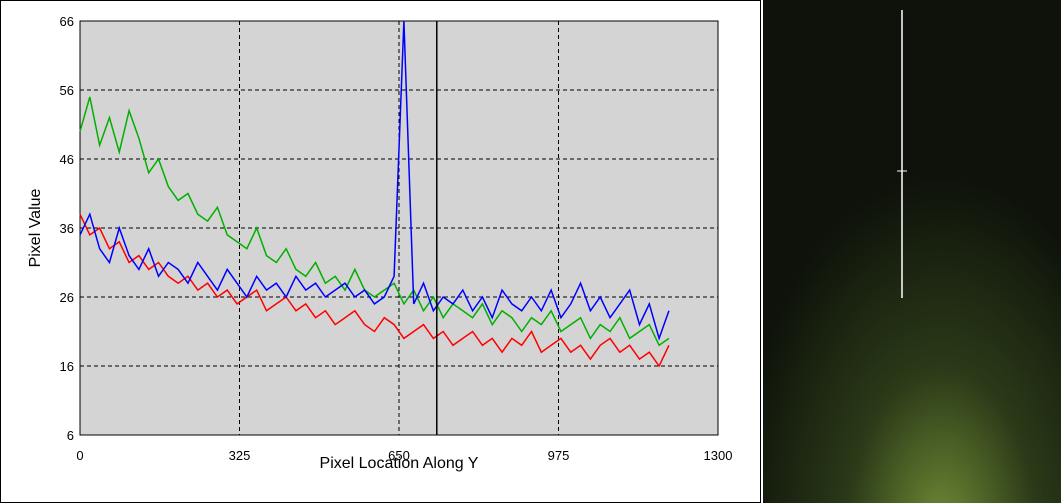  Describe the element at coordinates (67, 21) in the screenshot. I see `y-tick-label: 66` at that location.